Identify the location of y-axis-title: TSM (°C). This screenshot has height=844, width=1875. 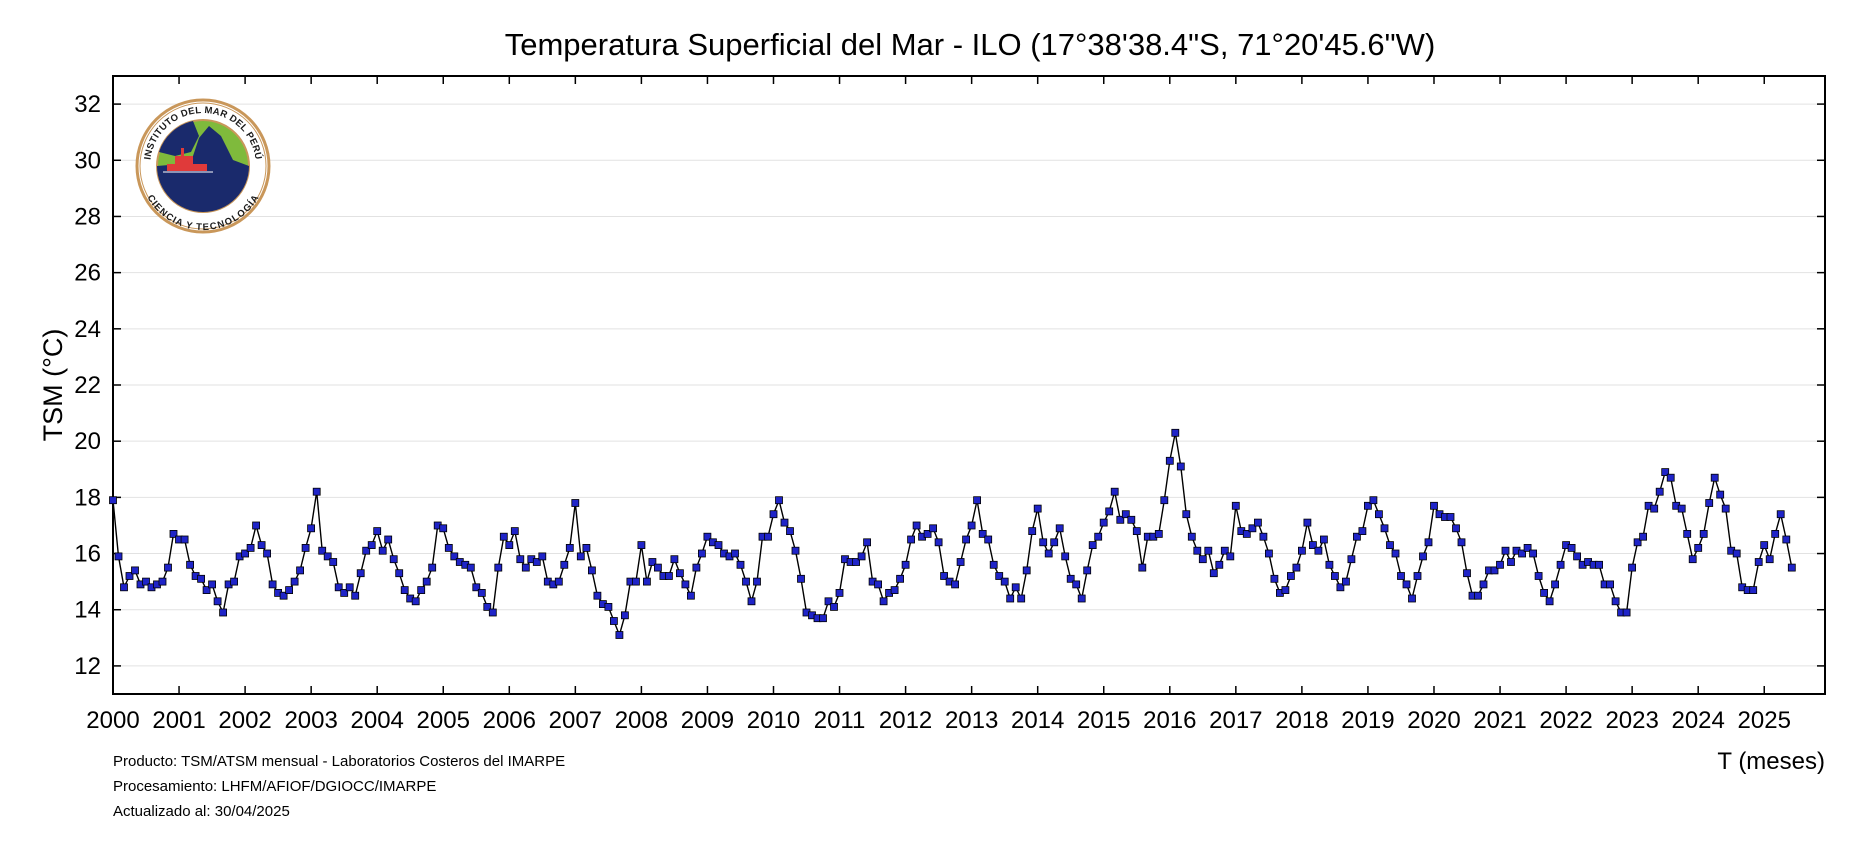
(53, 385).